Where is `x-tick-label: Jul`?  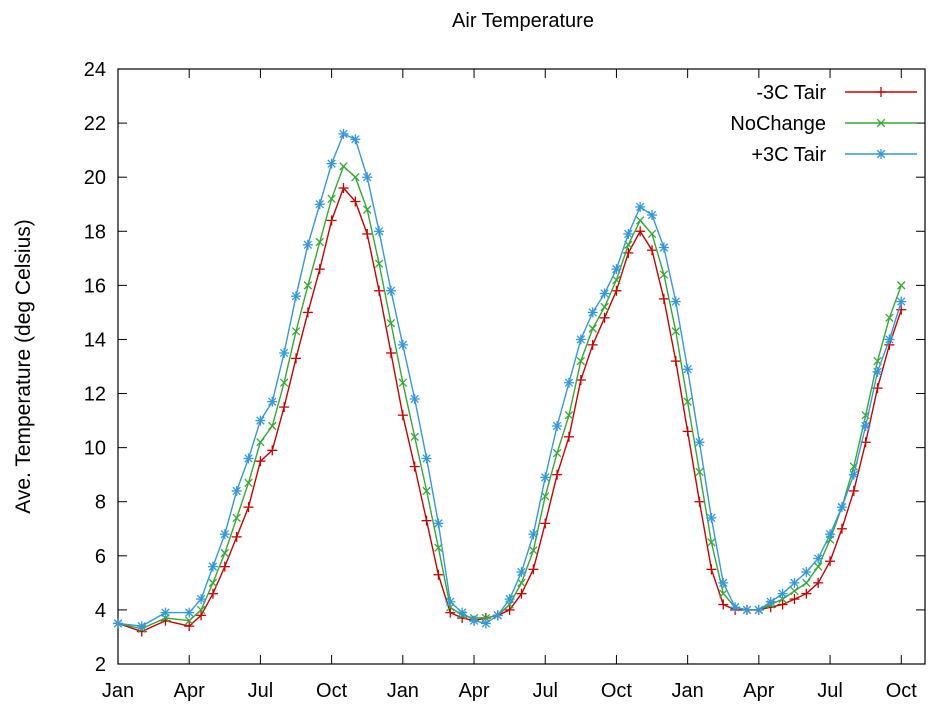 x-tick-label: Jul is located at coordinates (545, 691).